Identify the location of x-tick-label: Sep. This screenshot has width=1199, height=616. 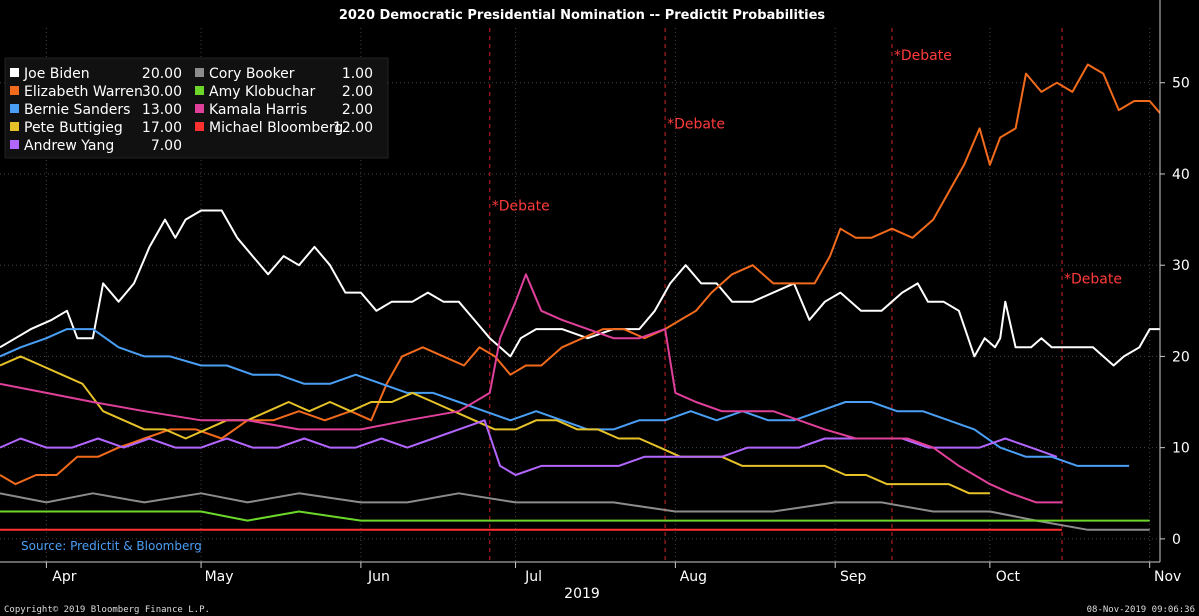
(853, 577).